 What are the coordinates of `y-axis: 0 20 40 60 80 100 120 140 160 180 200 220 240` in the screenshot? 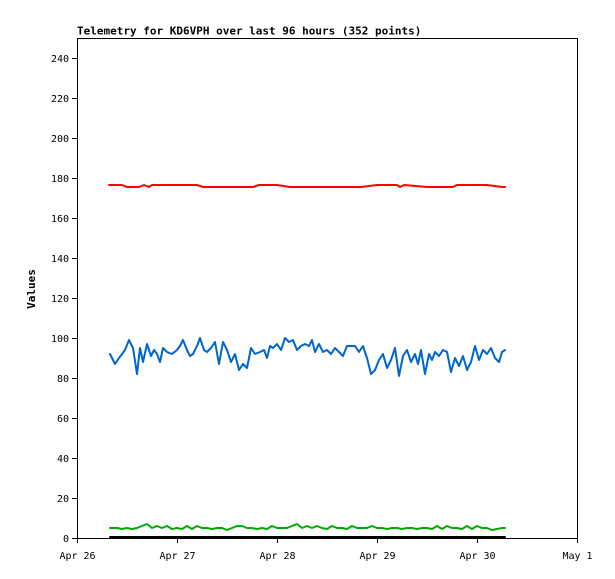 It's located at (64, 299).